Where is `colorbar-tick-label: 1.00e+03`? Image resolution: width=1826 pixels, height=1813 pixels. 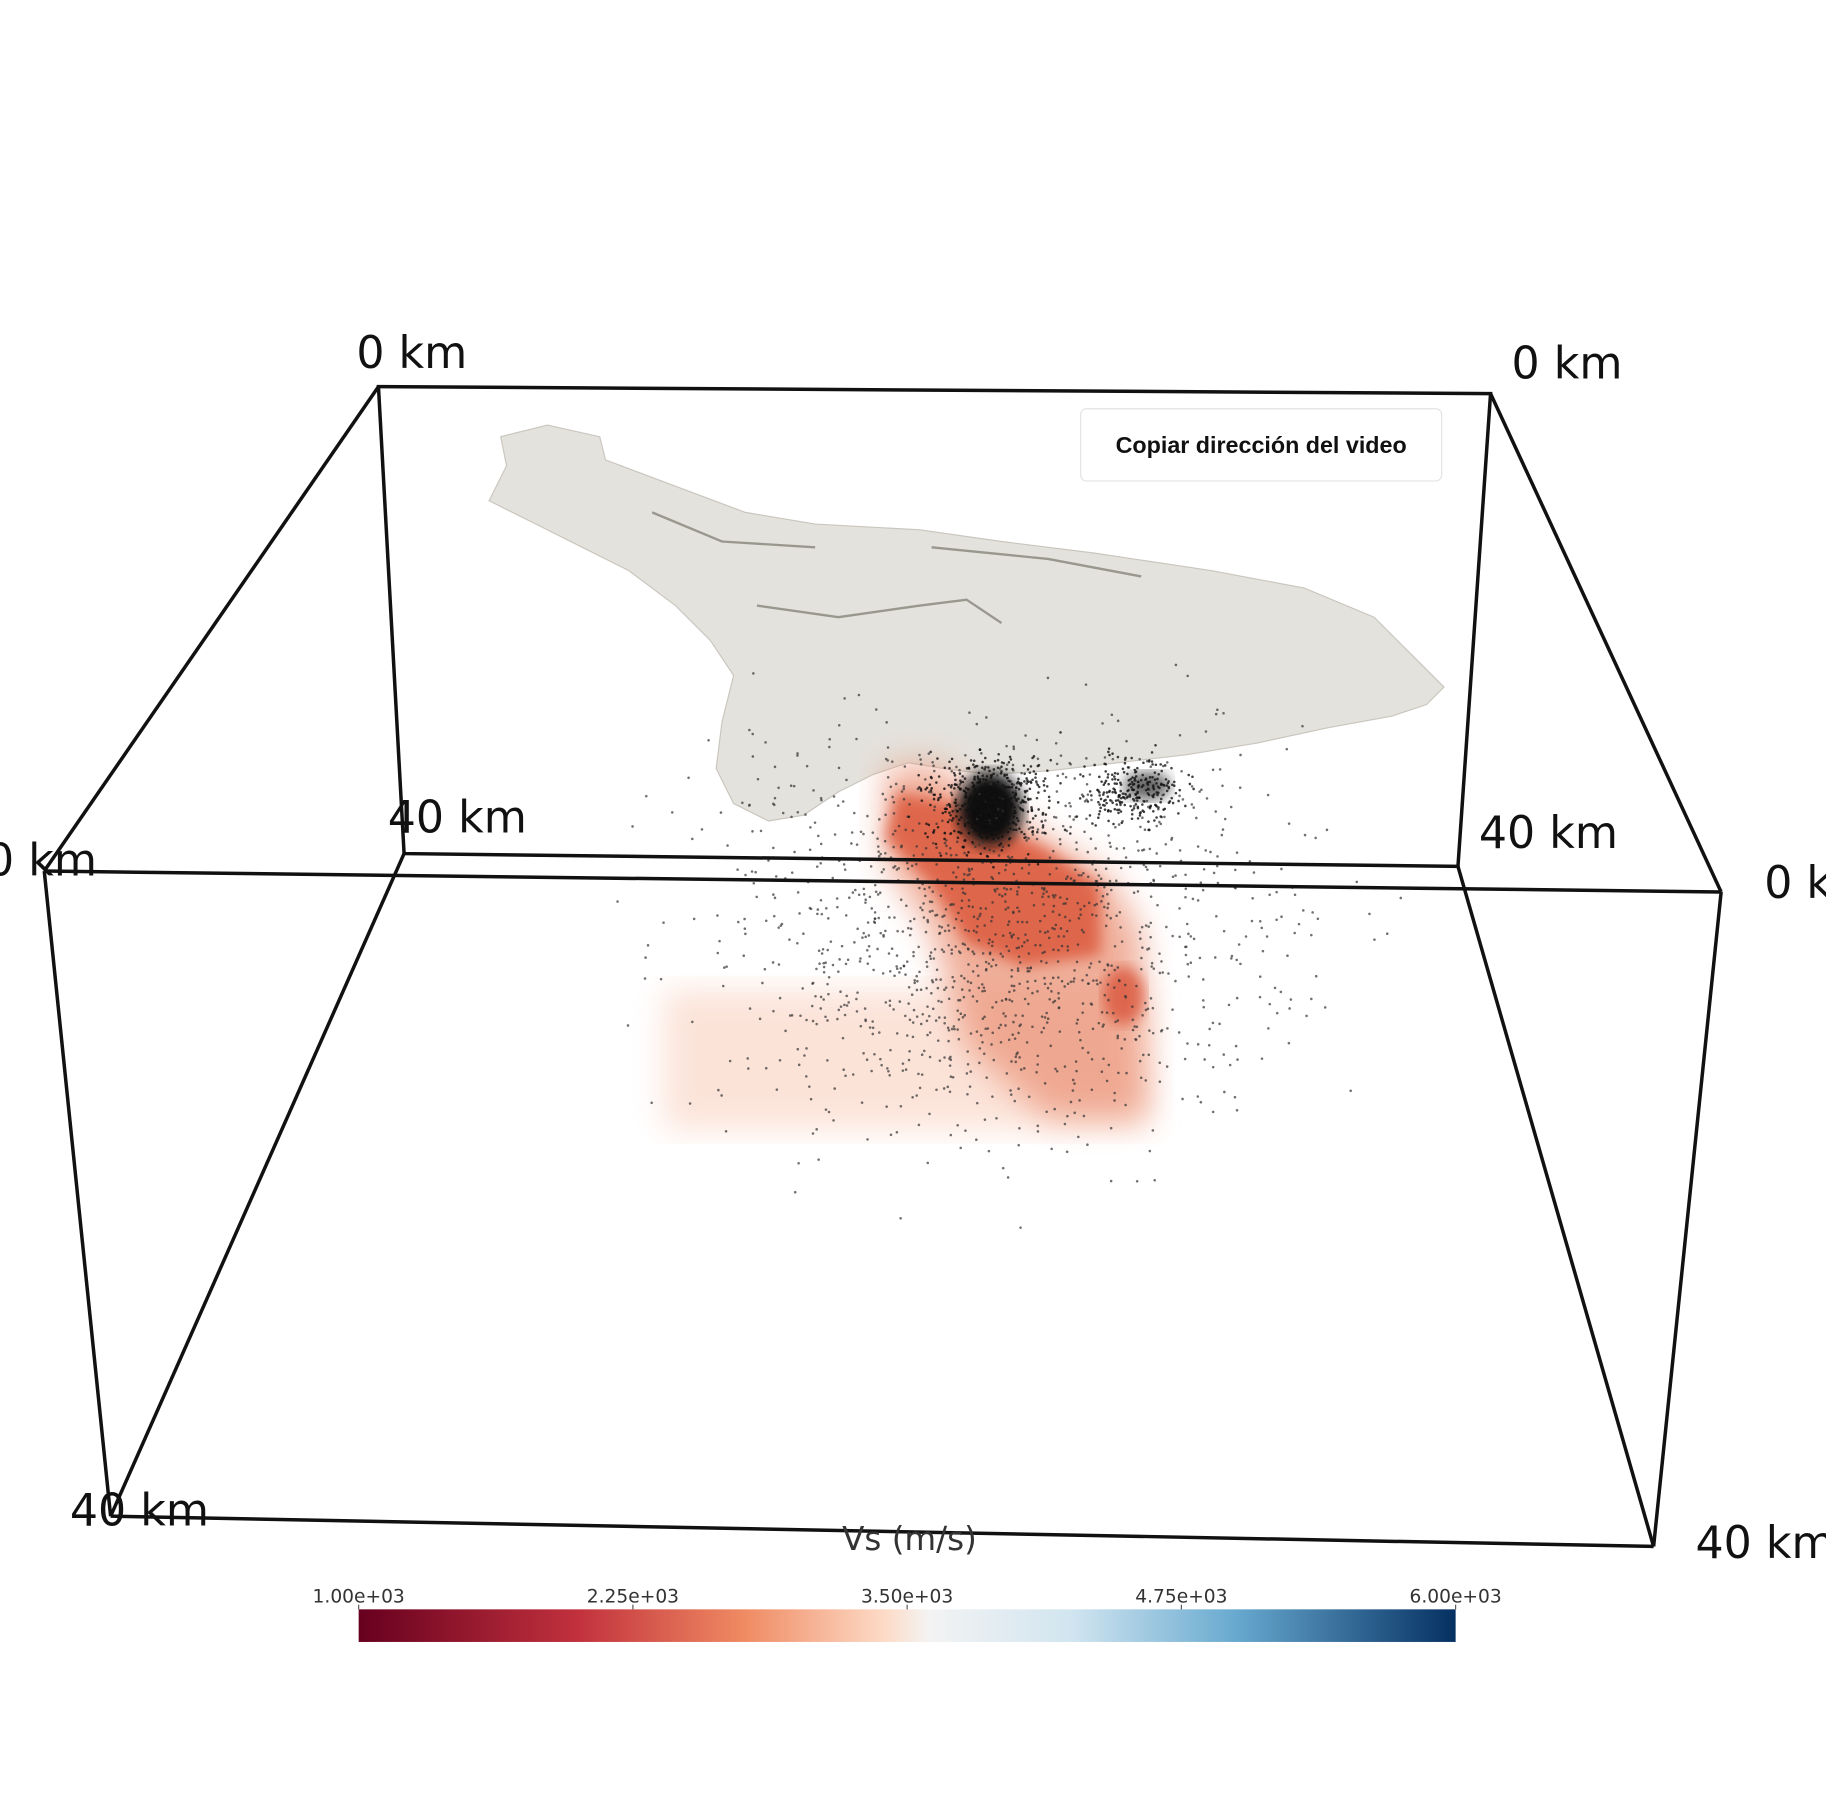 colorbar-tick-label: 1.00e+03 is located at coordinates (359, 1596).